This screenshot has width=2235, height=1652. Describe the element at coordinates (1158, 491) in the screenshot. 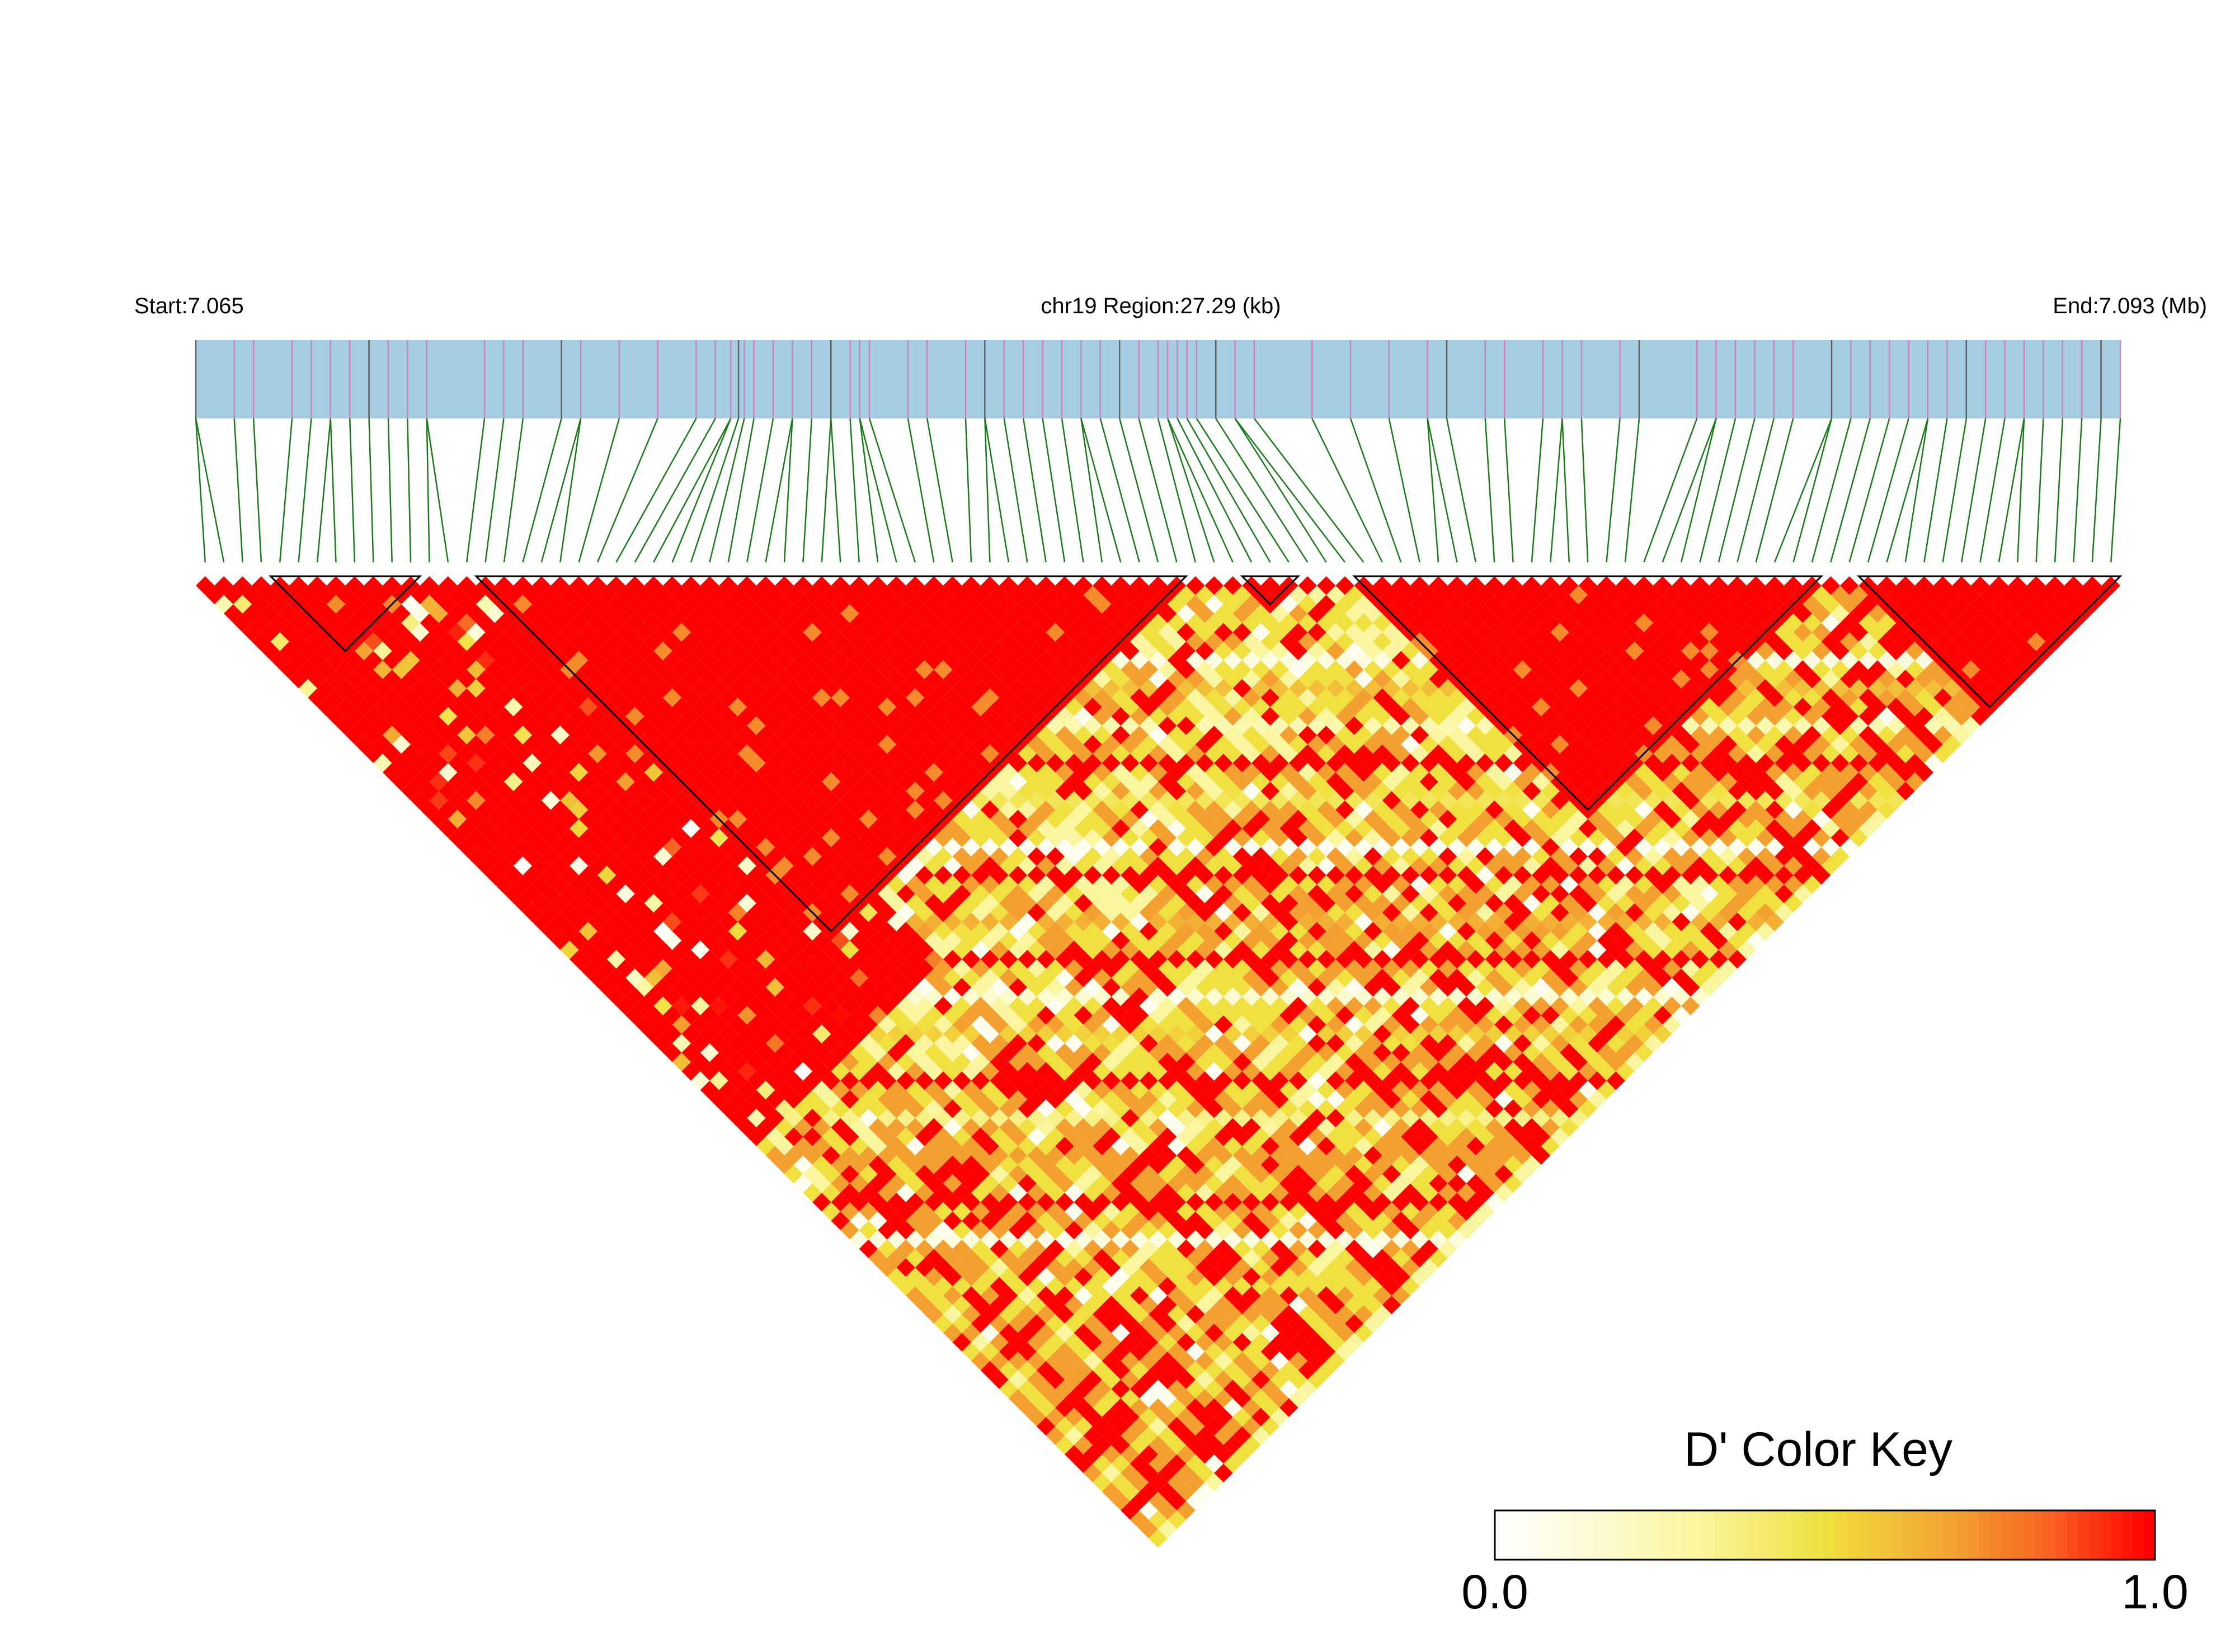

I see `marker-connectors` at that location.